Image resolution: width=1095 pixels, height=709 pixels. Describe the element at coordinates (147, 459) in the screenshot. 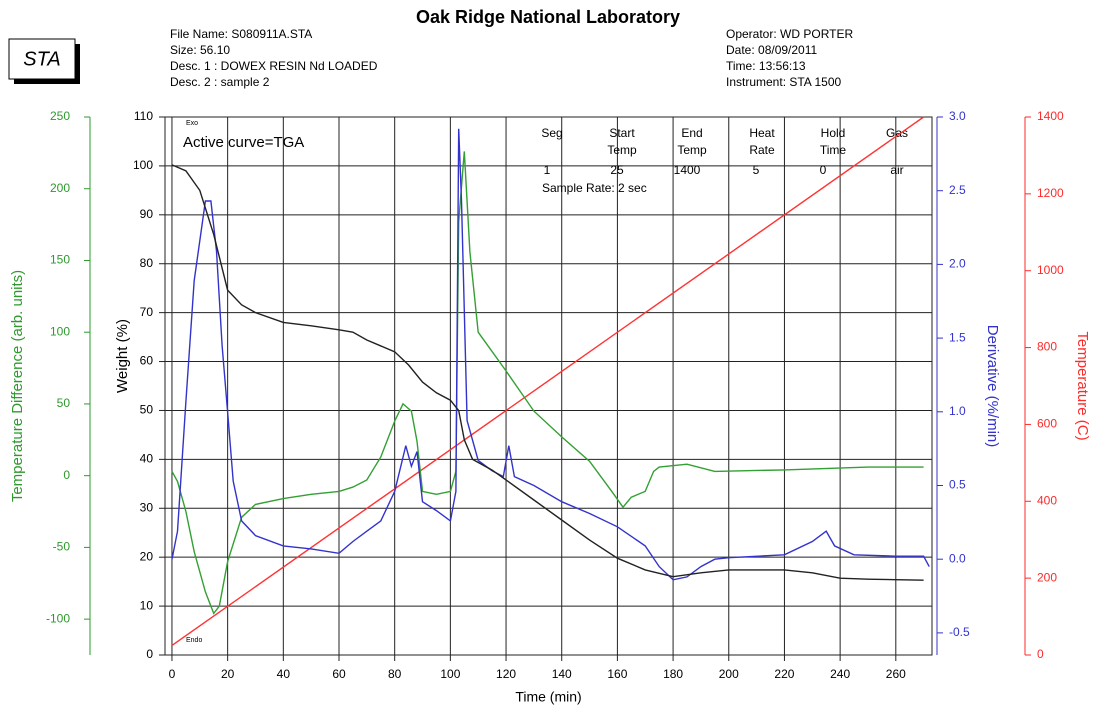

I see `y-tick-label: 40` at that location.